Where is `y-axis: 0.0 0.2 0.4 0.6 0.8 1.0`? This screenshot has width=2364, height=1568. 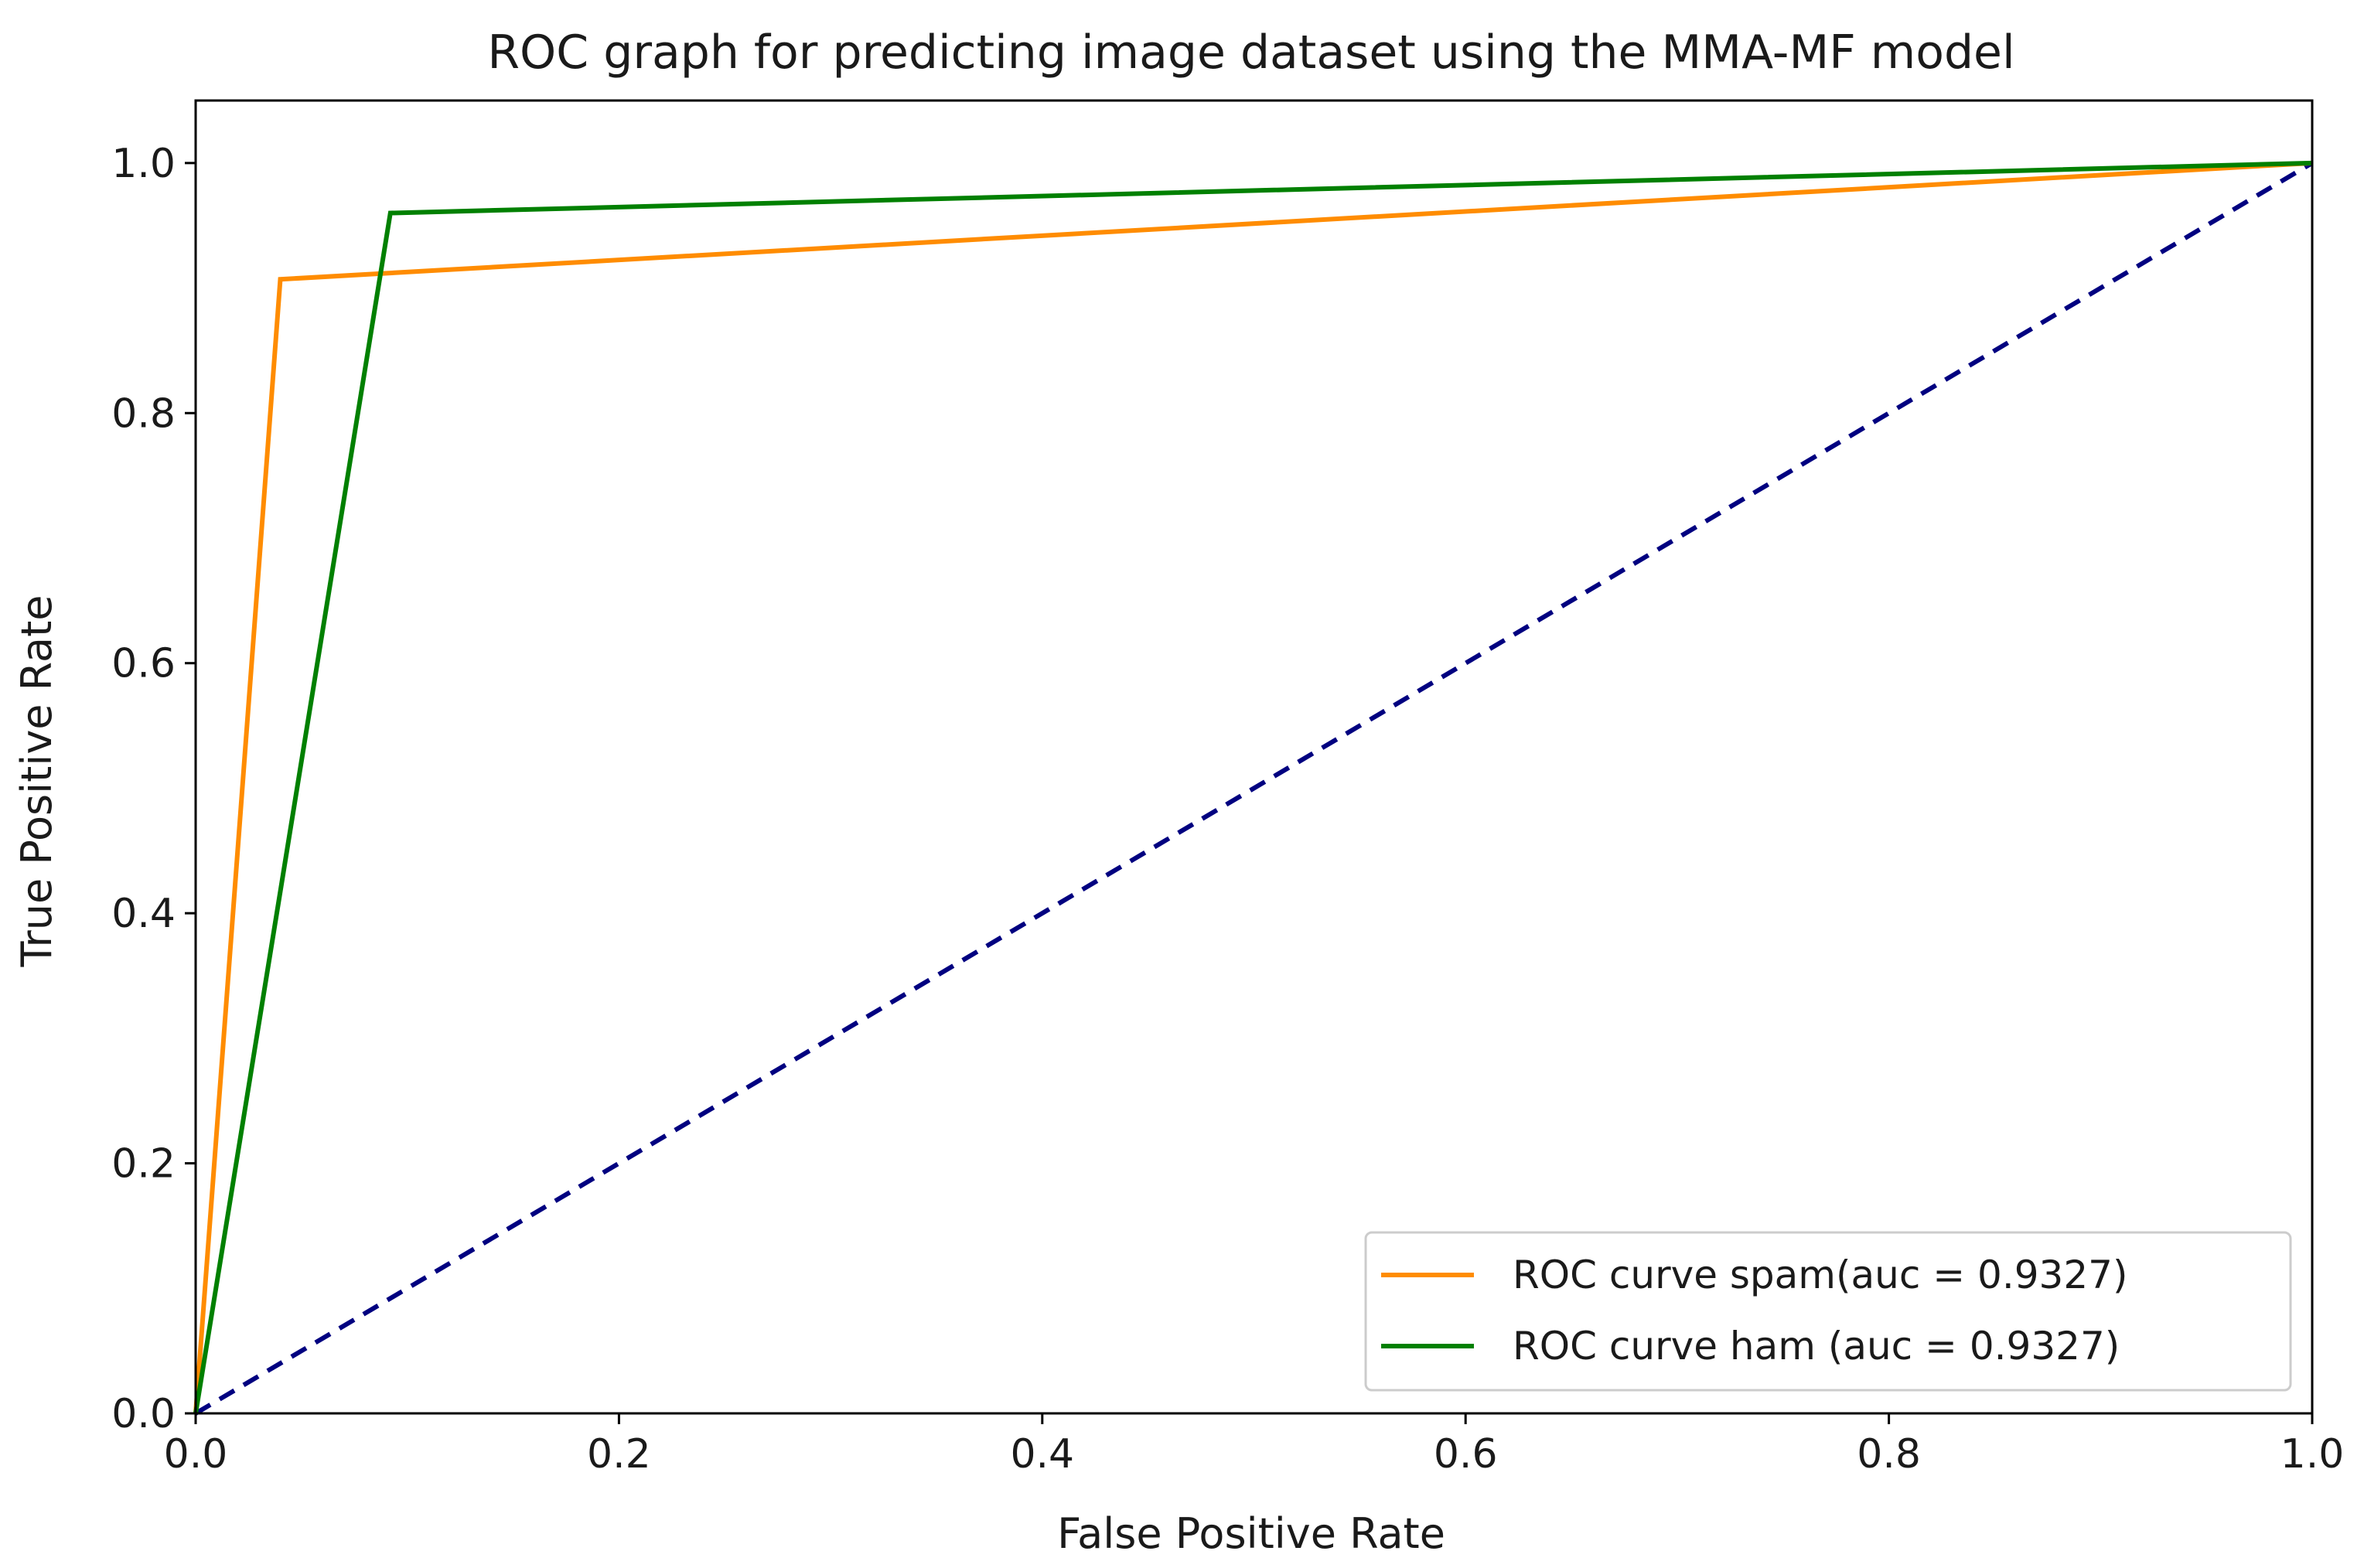 y-axis: 0.0 0.2 0.4 0.6 0.8 1.0 is located at coordinates (153, 789).